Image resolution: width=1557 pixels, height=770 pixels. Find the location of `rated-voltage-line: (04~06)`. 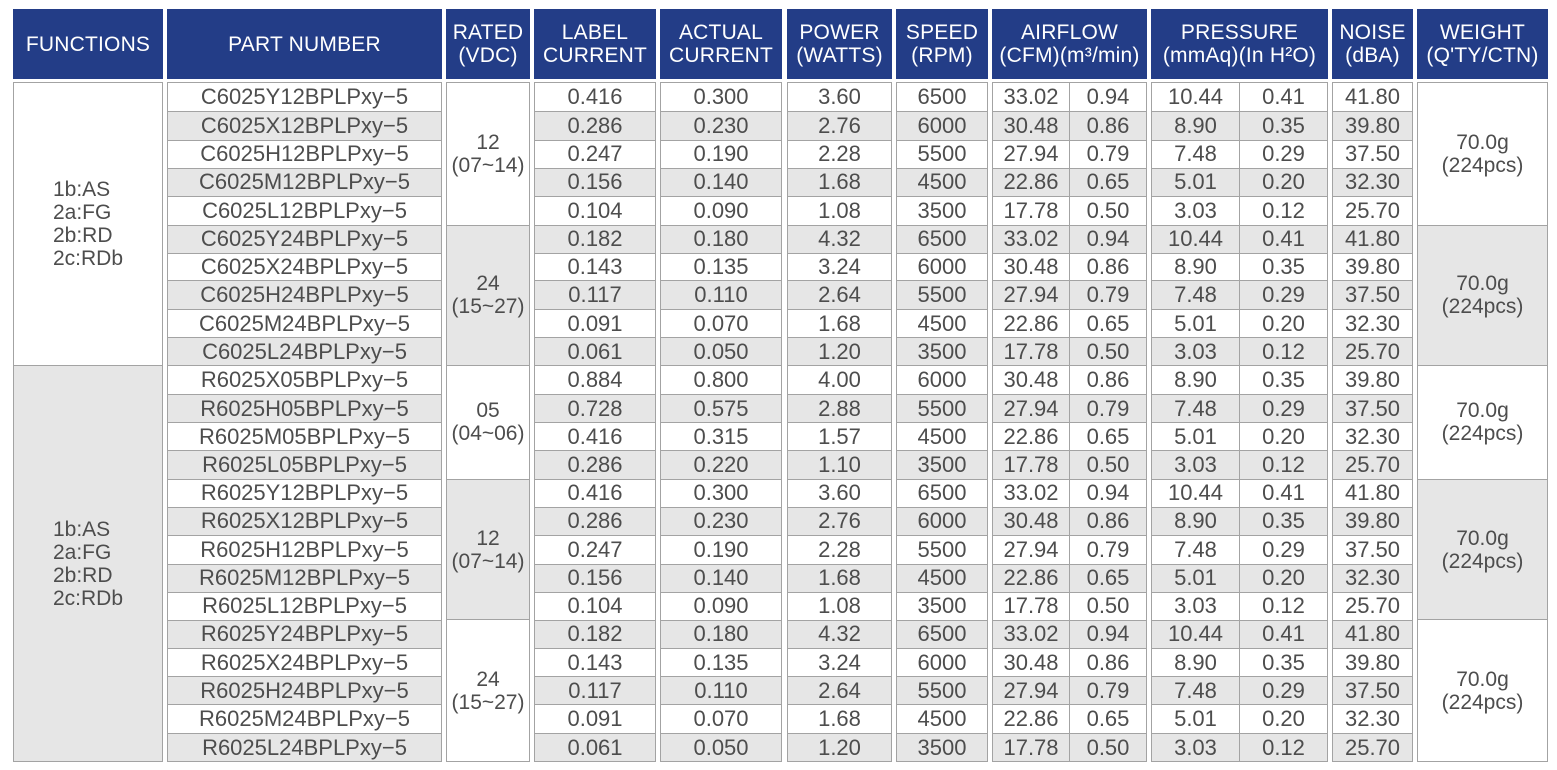

rated-voltage-line: (04~06) is located at coordinates (488, 434).